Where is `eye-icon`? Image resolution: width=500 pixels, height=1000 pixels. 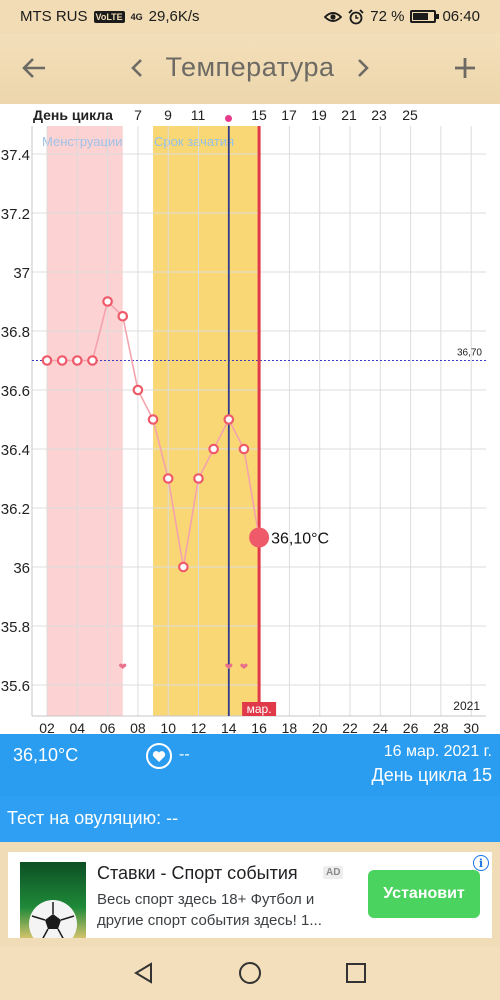 eye-icon is located at coordinates (333, 16).